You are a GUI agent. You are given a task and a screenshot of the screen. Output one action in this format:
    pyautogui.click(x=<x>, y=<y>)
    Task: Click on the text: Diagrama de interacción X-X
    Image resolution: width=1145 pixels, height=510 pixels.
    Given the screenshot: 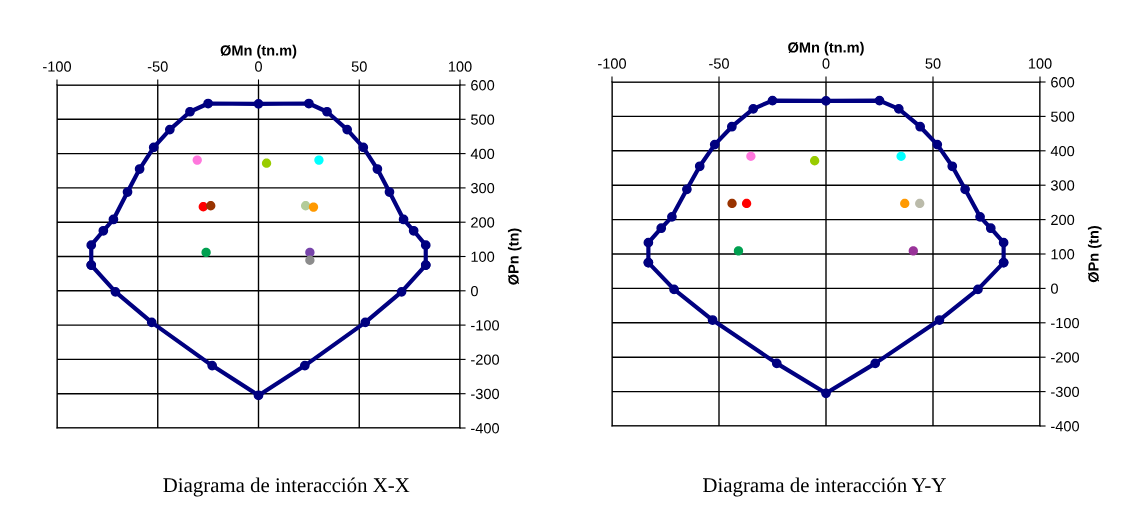 What is the action you would take?
    pyautogui.click(x=286, y=487)
    